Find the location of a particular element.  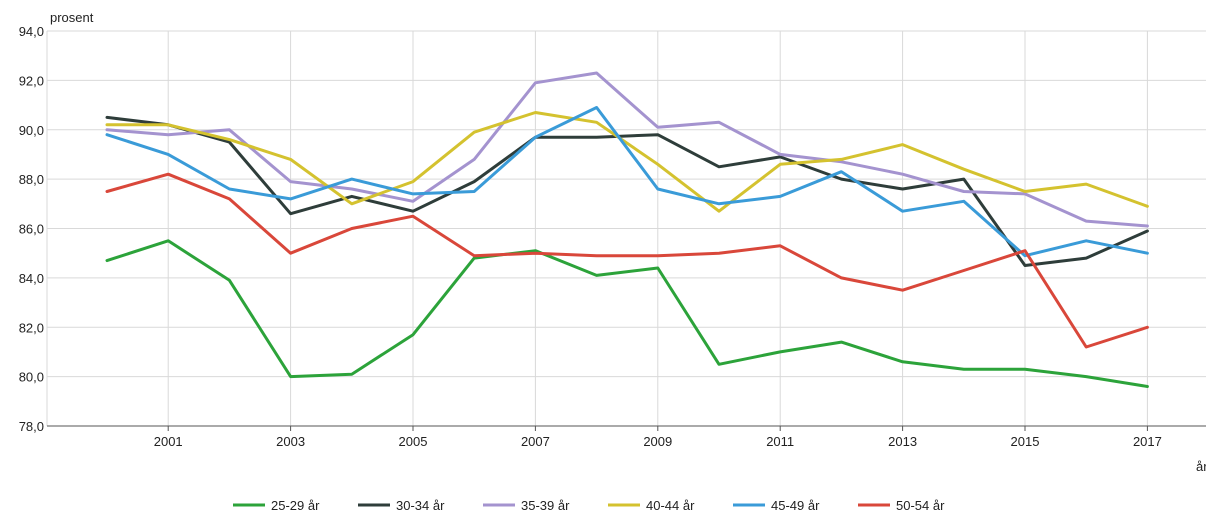

x-tick-label: 2017 is located at coordinates (1147, 441).